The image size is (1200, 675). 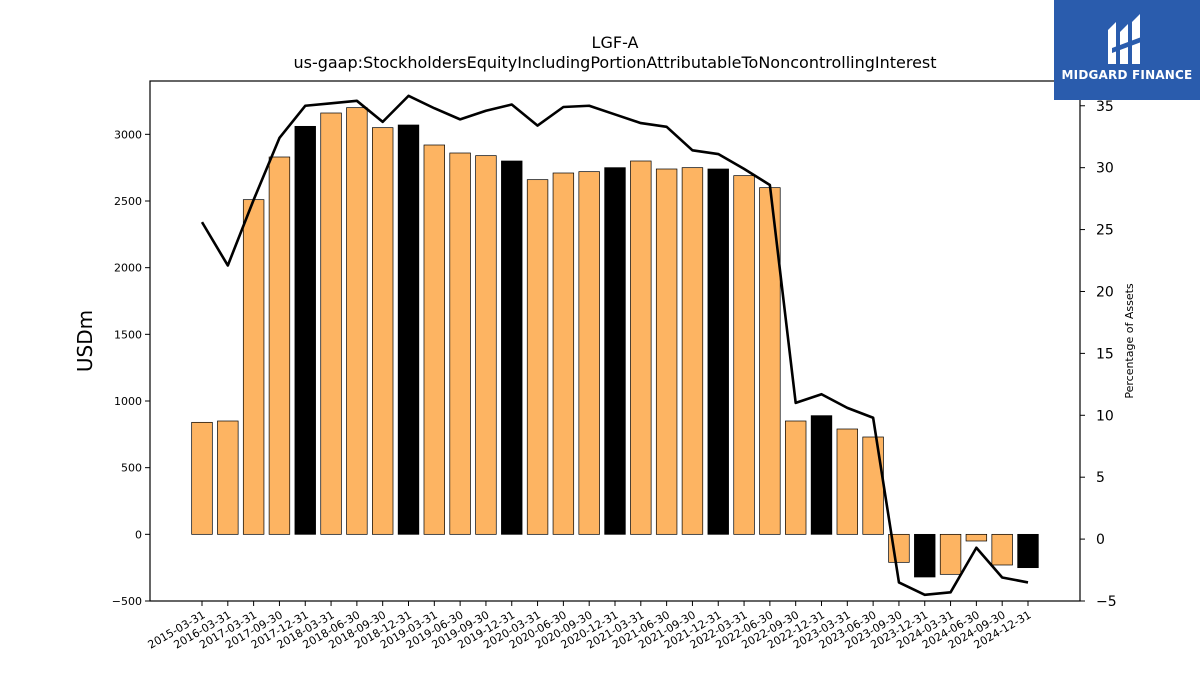 I want to click on y2-tick-label: 15, so click(x=1105, y=354).